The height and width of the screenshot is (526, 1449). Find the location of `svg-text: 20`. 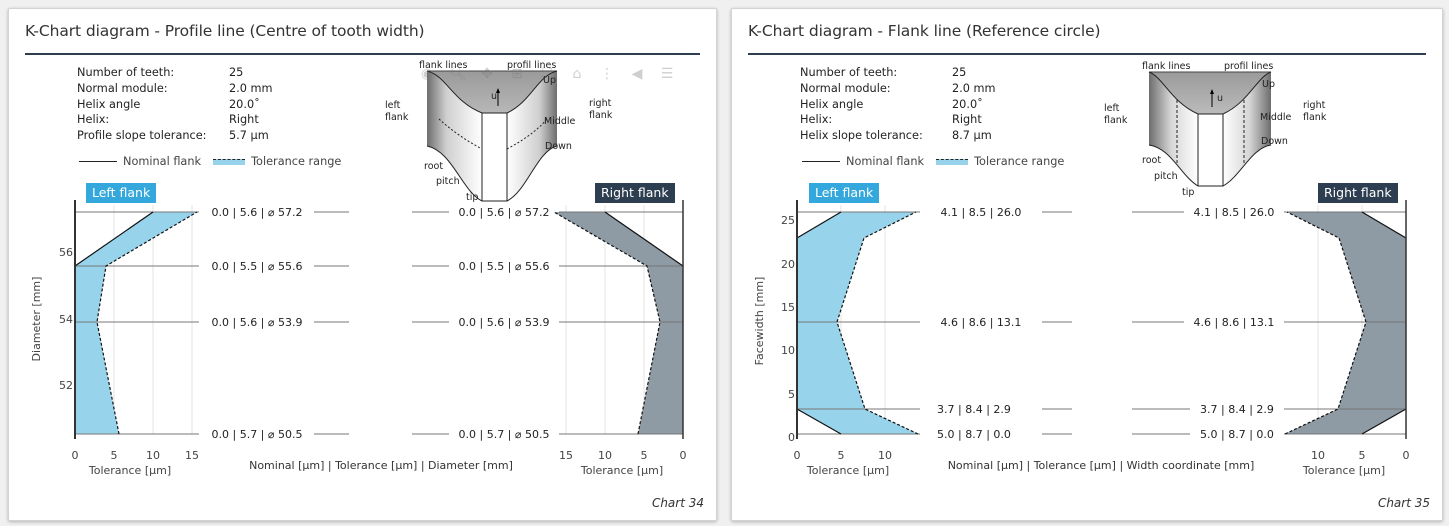

svg-text: 20 is located at coordinates (788, 264).